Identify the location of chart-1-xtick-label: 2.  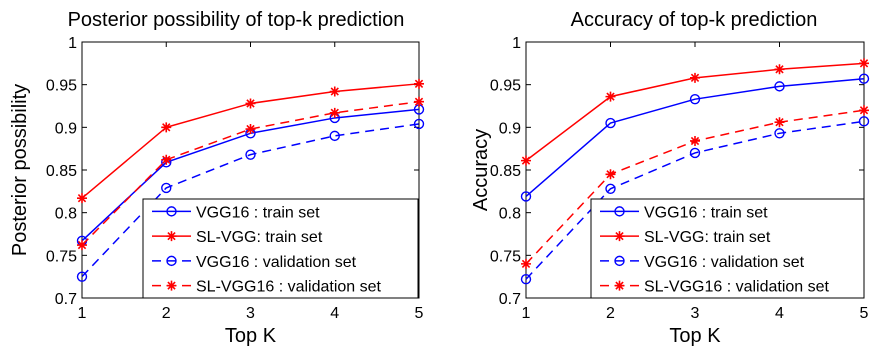
(166, 313).